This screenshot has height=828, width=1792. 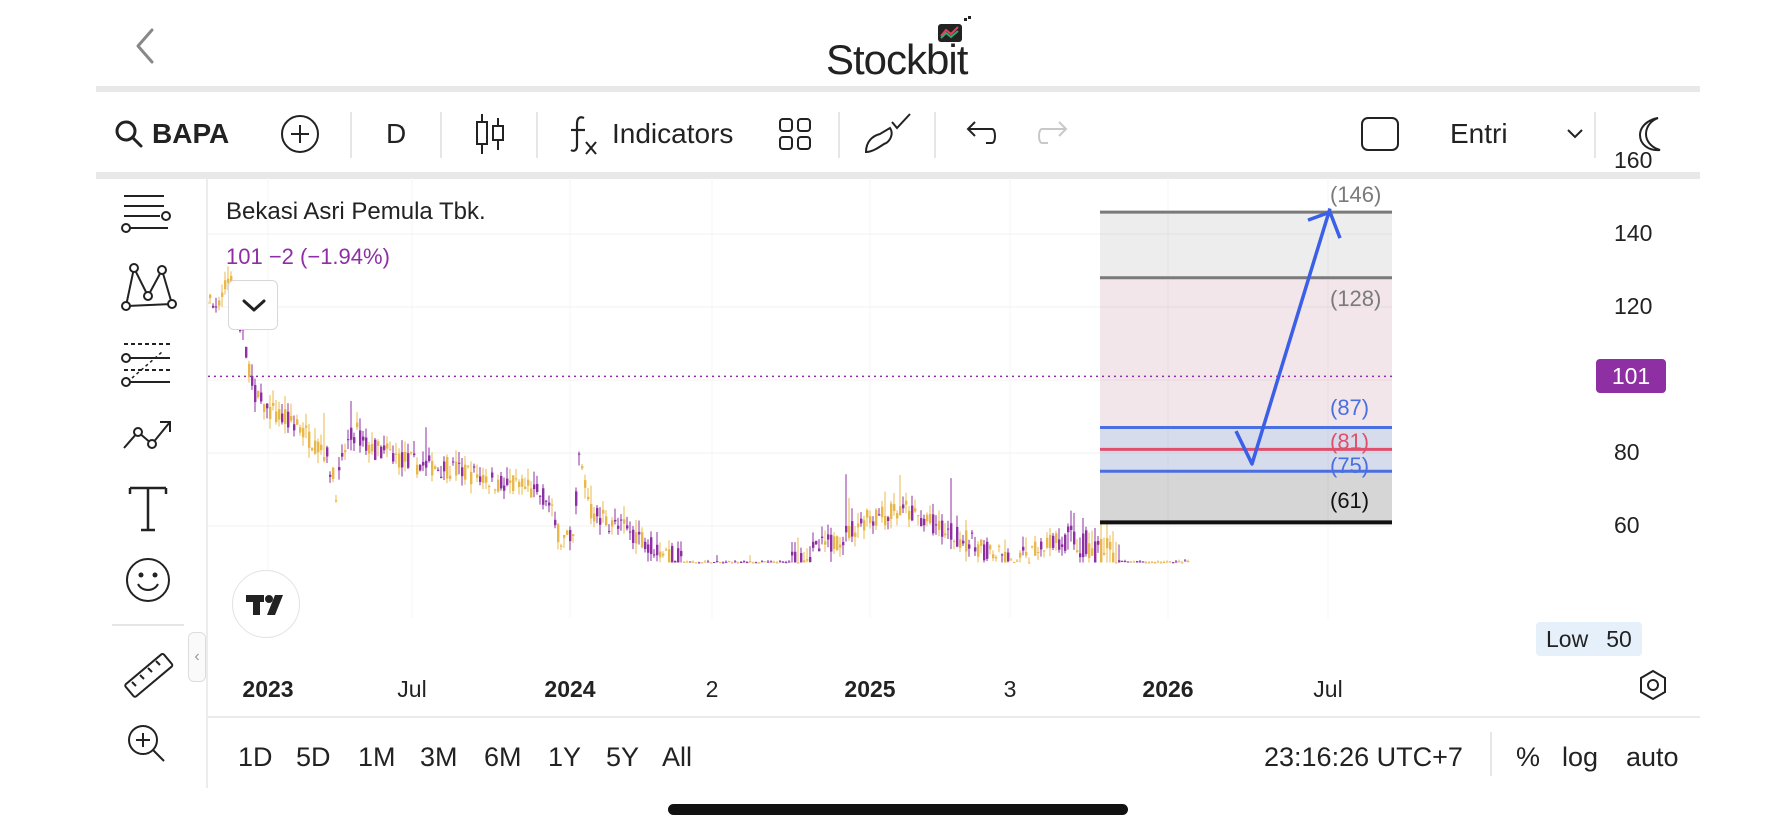 I want to click on brush-check-icon, so click(x=887, y=133).